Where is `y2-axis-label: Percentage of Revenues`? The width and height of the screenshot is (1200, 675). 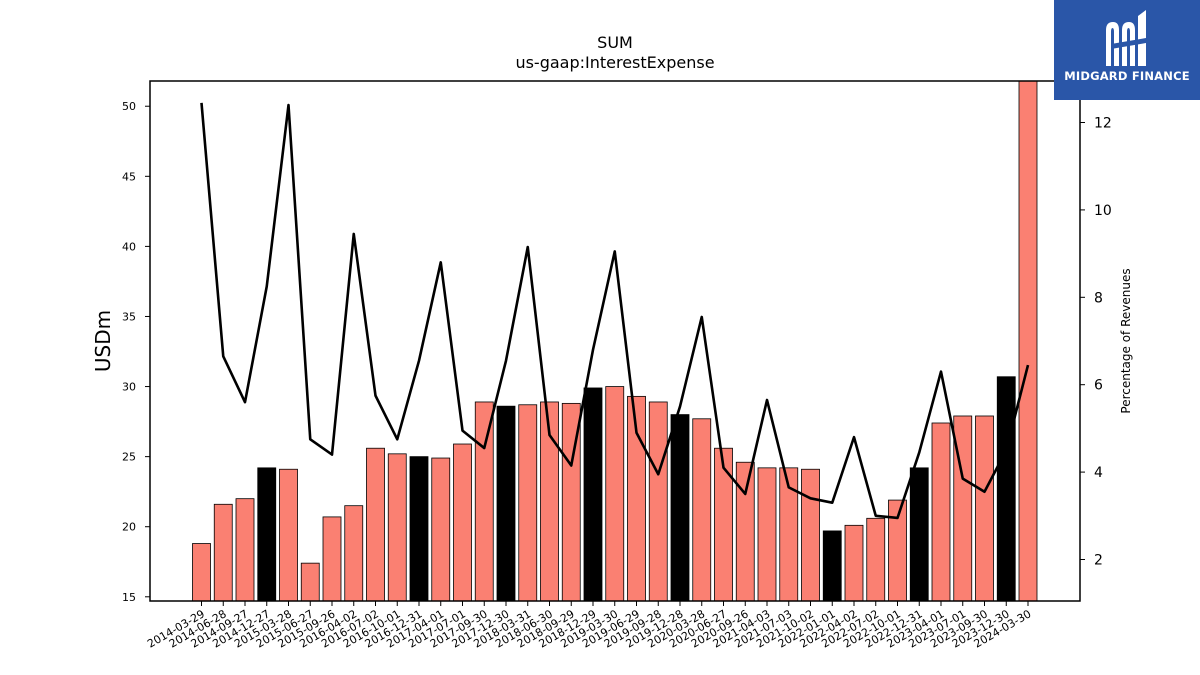 y2-axis-label: Percentage of Revenues is located at coordinates (1126, 340).